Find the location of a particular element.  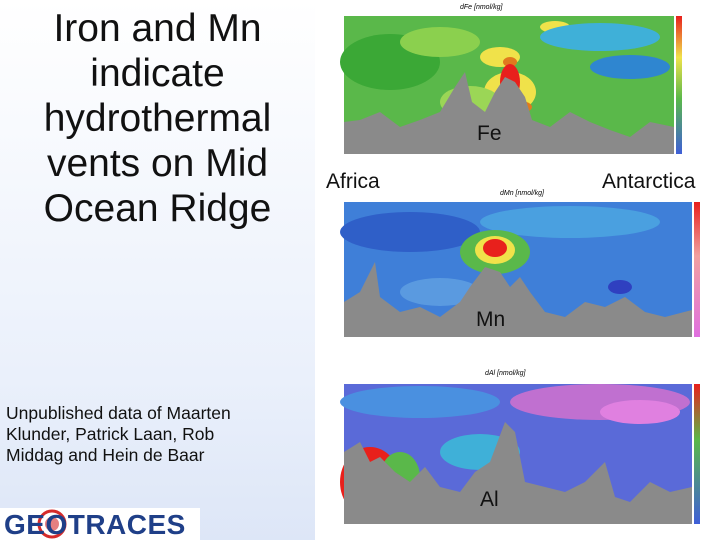

fe-label: Fe is located at coordinates (489, 133).